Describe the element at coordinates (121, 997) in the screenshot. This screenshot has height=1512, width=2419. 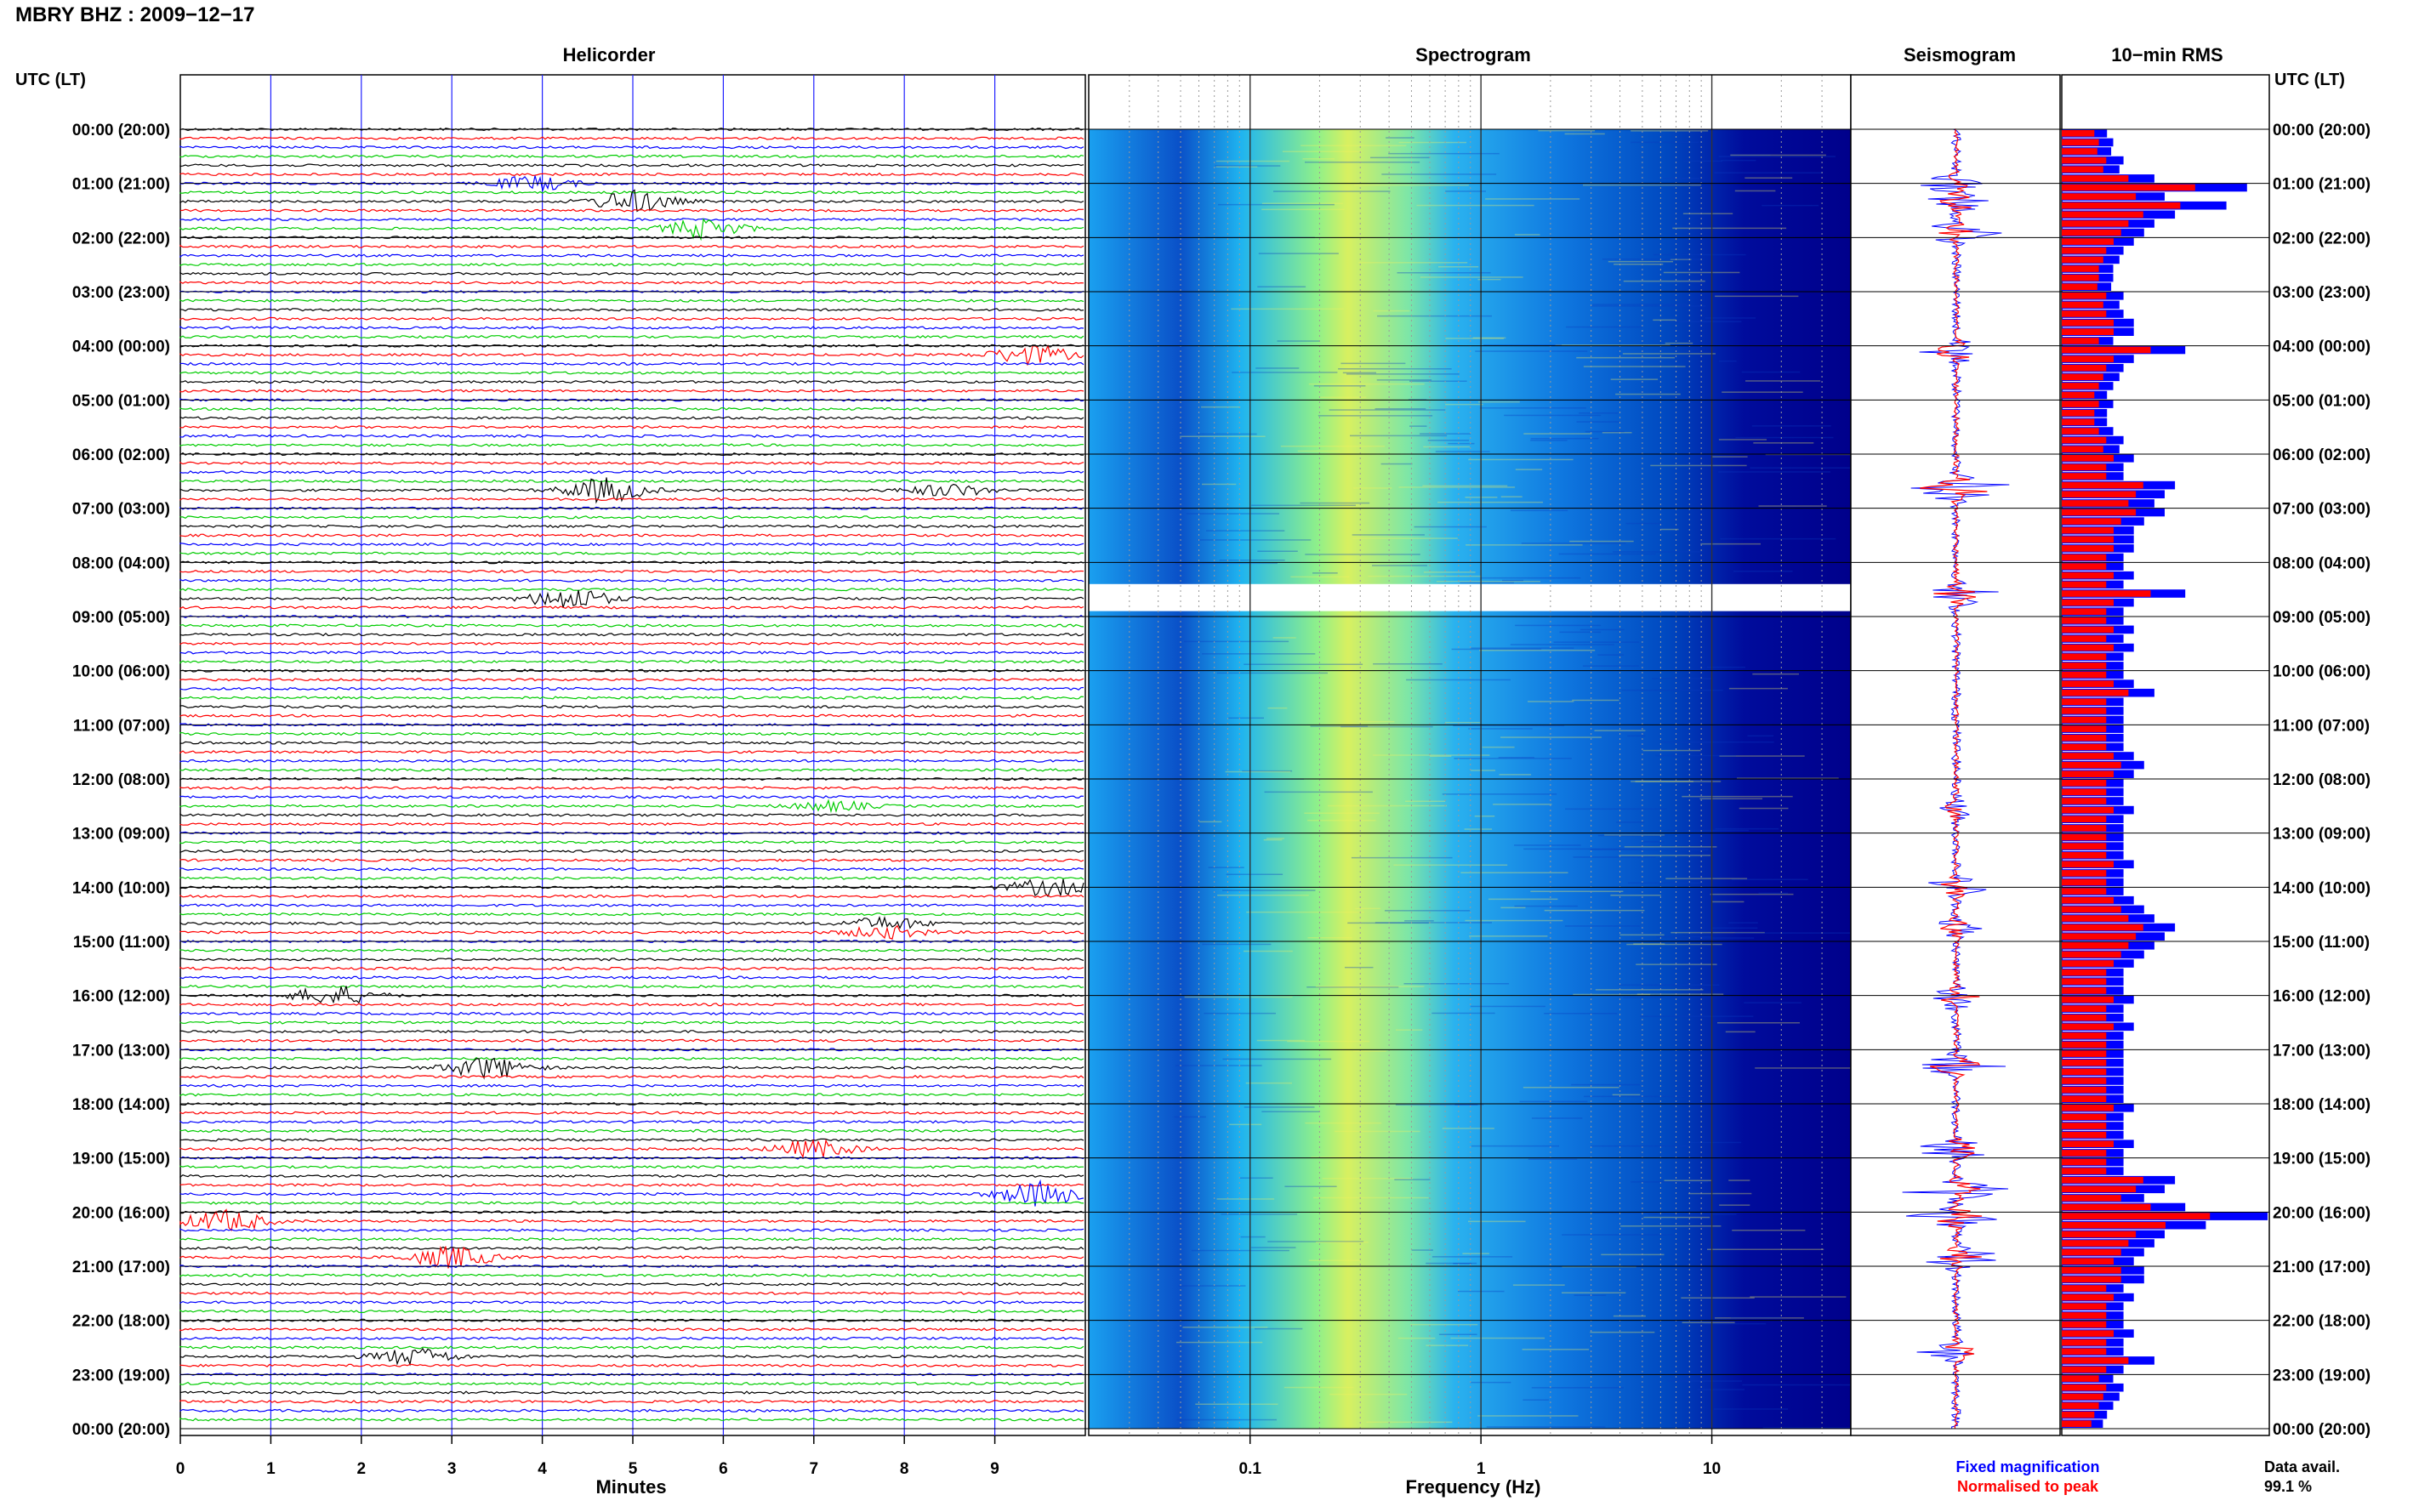
I see `hour-label-left: 16:00 (12:00)` at that location.